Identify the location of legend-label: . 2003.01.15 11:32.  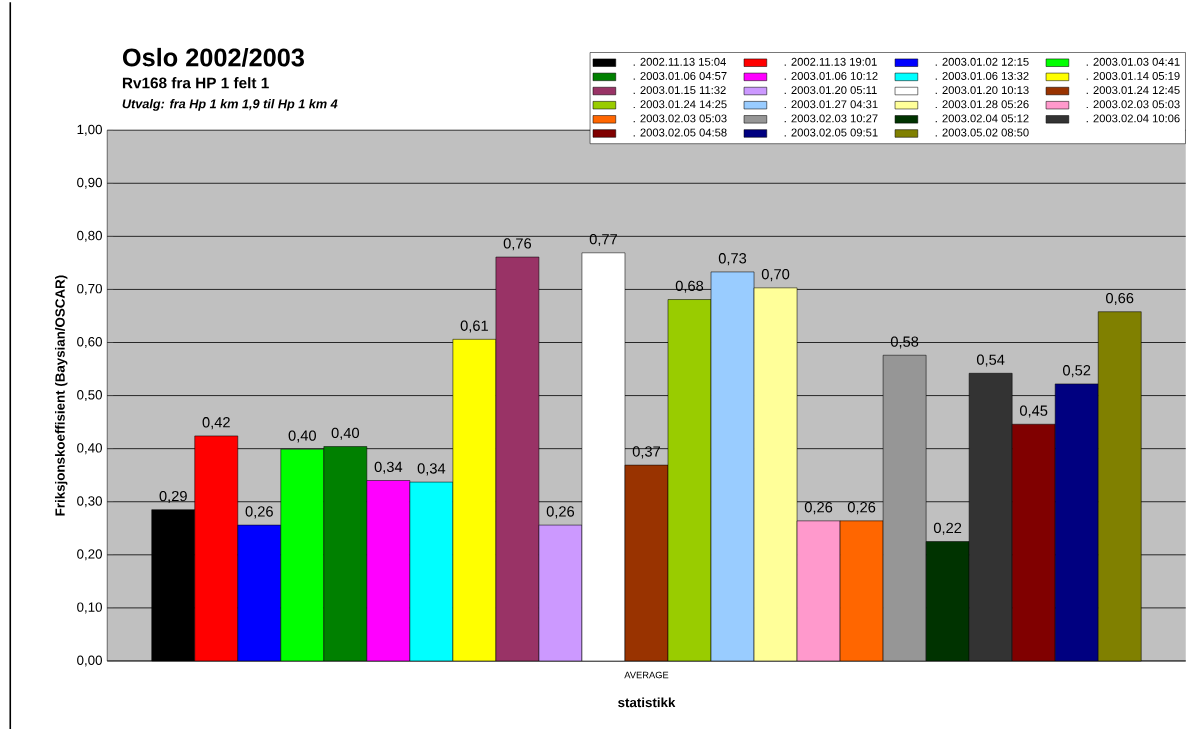
(679, 90).